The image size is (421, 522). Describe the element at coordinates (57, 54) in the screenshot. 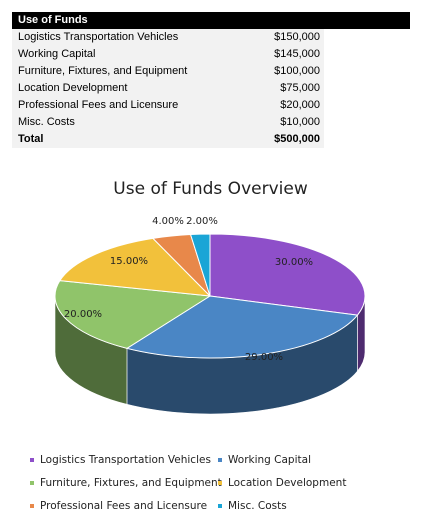

I see `row-label: Working Capital` at that location.